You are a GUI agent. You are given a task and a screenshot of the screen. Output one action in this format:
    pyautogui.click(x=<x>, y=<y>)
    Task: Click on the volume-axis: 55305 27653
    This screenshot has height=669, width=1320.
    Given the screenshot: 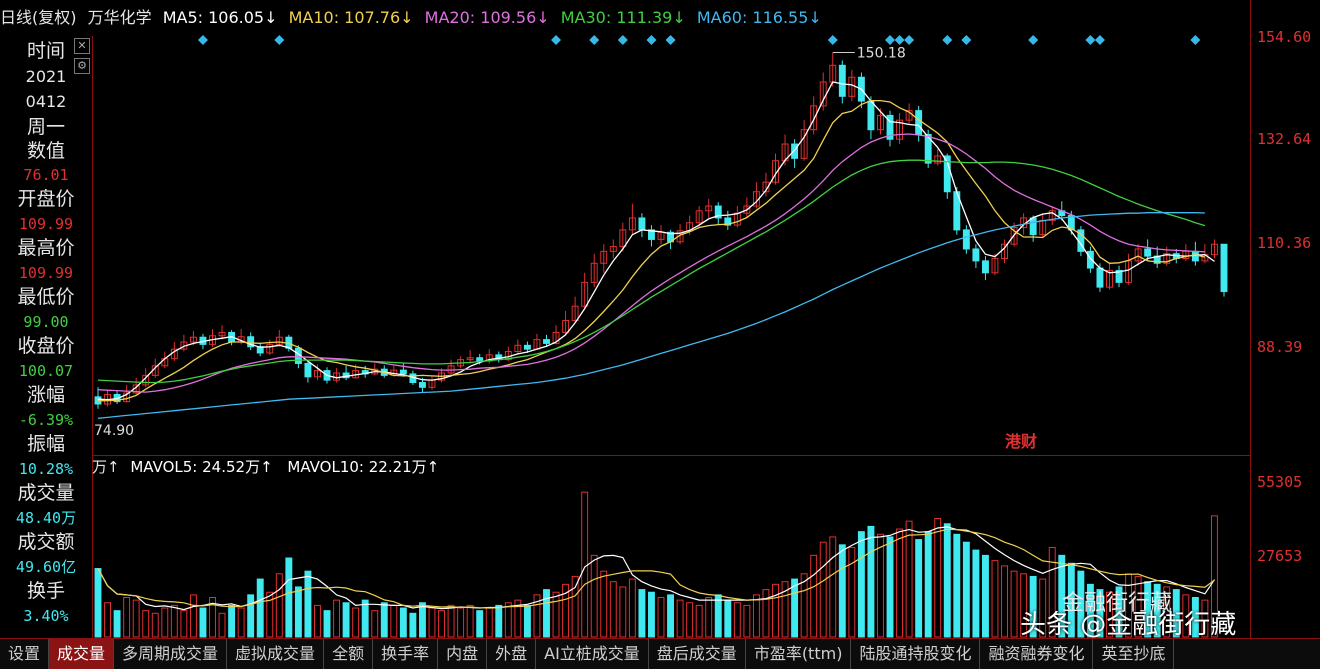 What is the action you would take?
    pyautogui.click(x=1285, y=546)
    